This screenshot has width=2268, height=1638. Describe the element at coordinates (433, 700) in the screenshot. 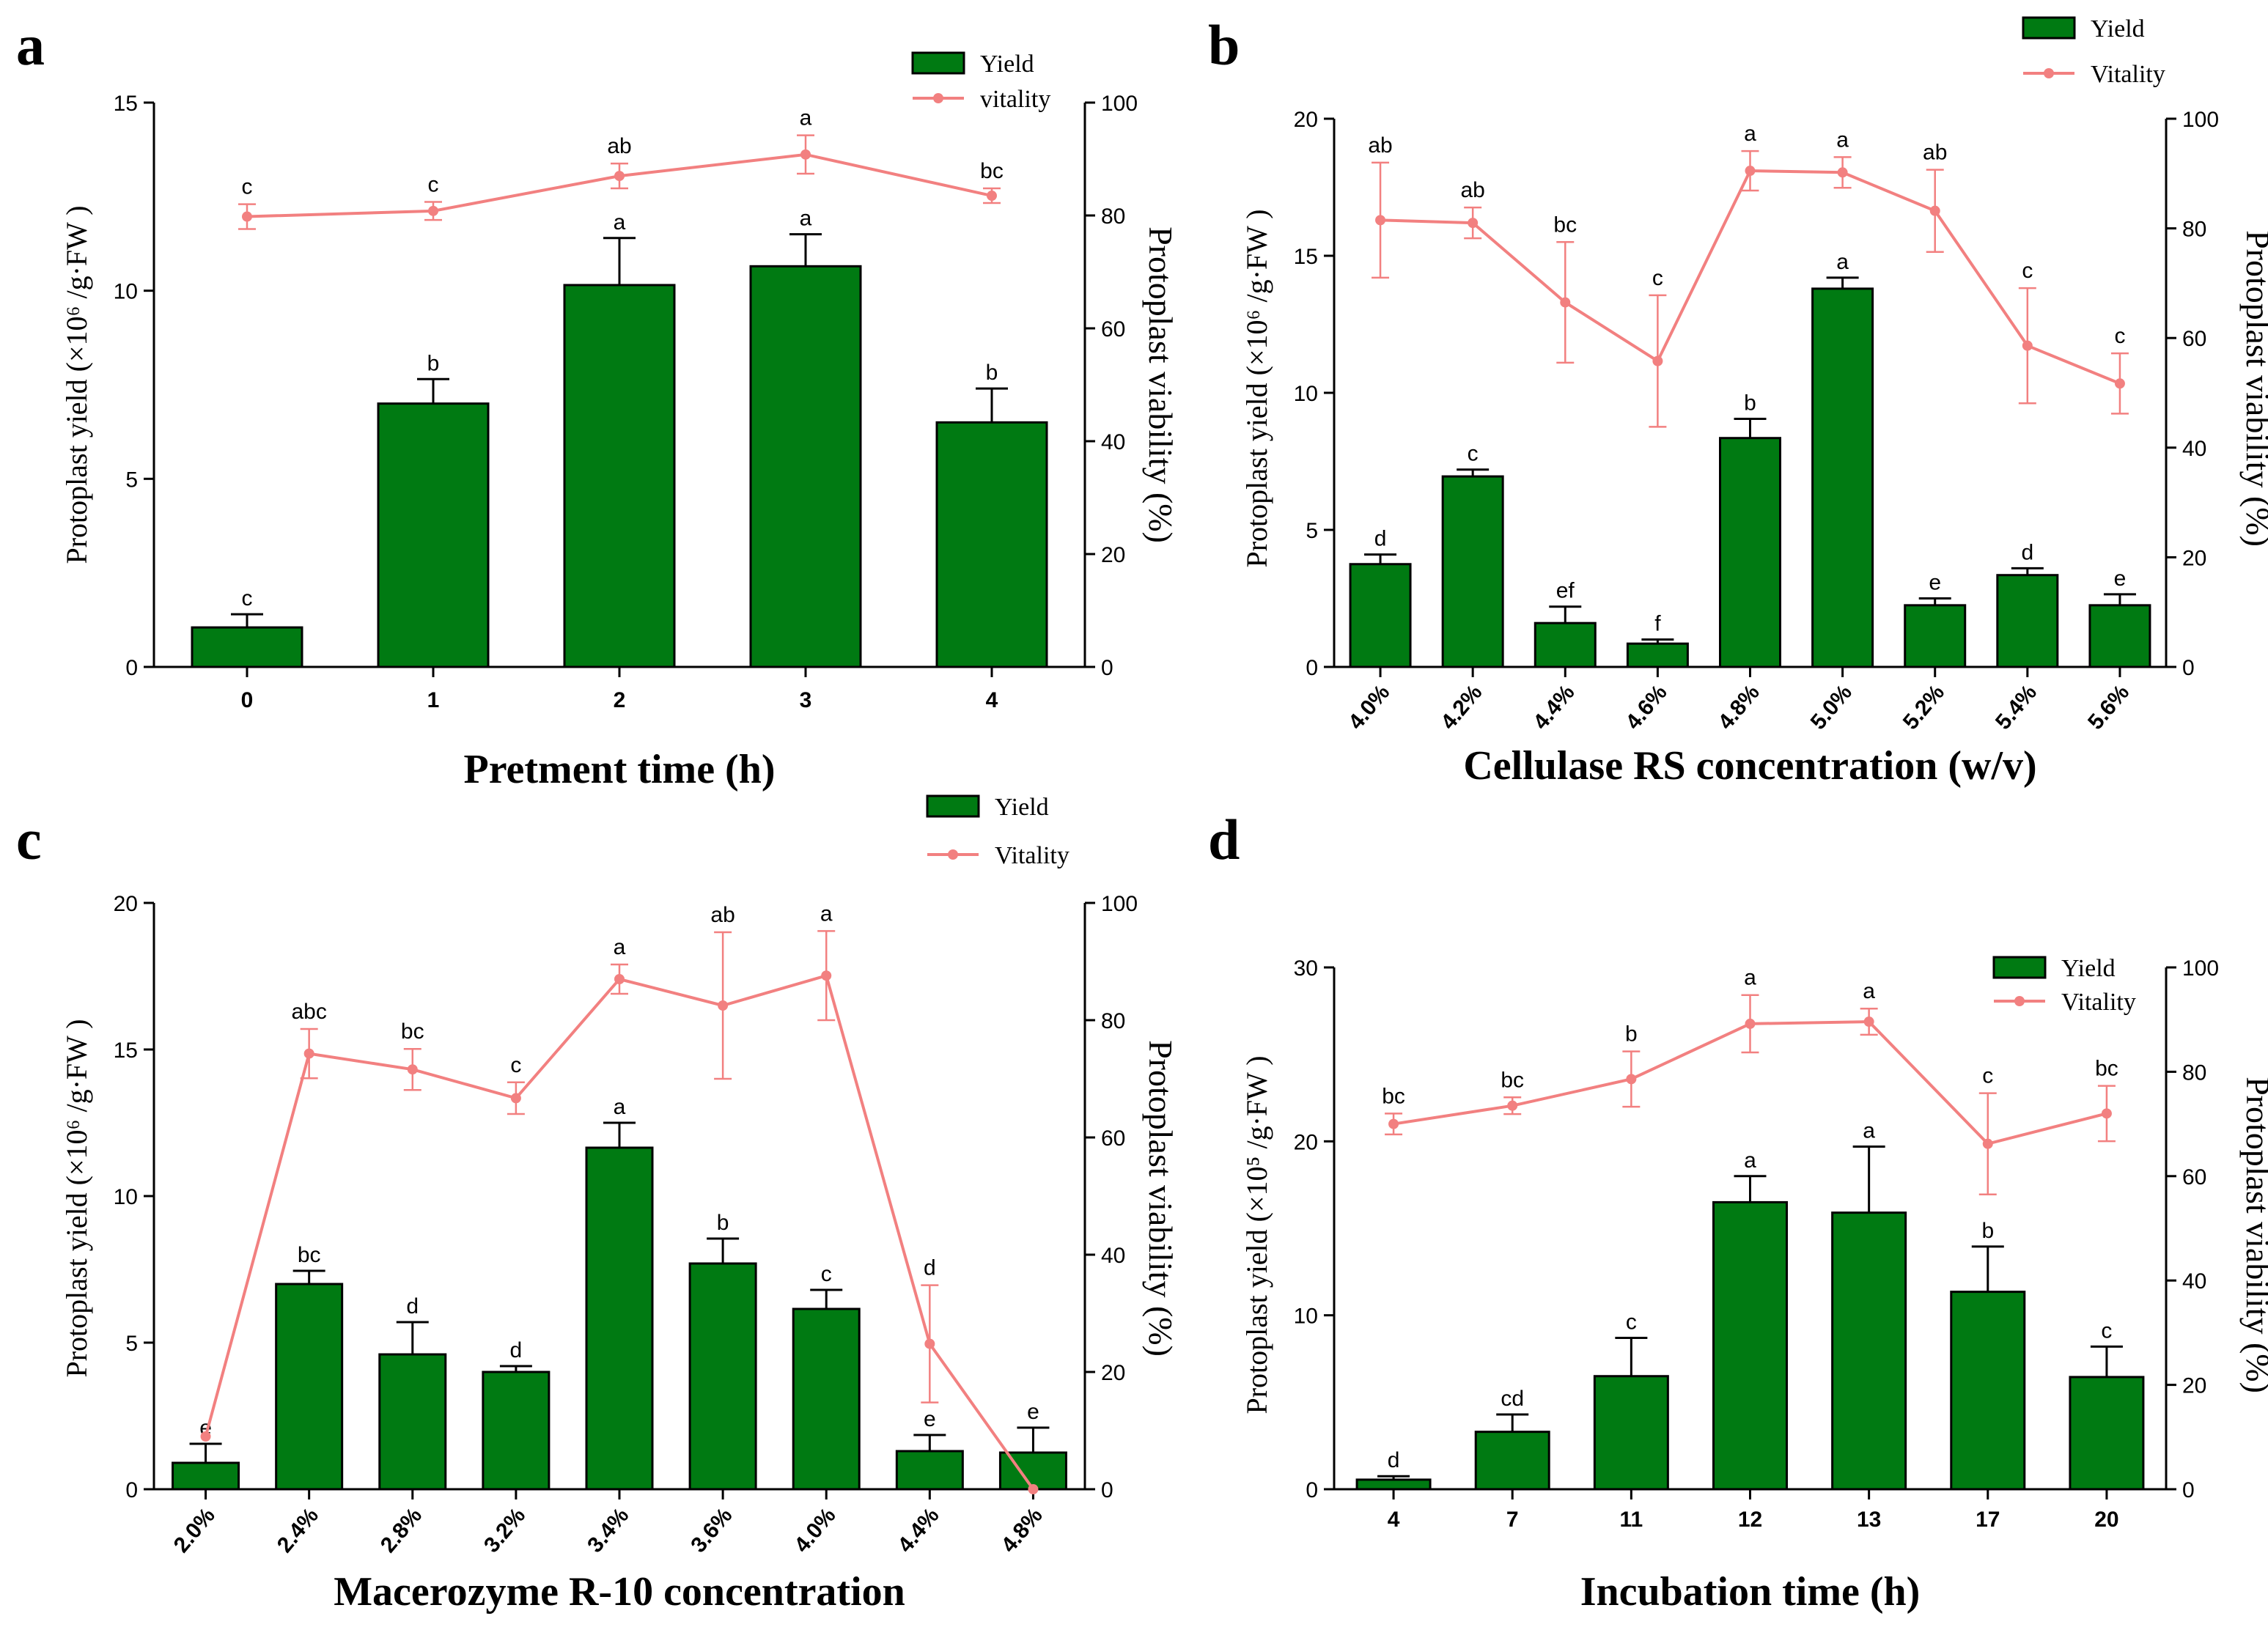

I see `x-tick-label: 1` at that location.